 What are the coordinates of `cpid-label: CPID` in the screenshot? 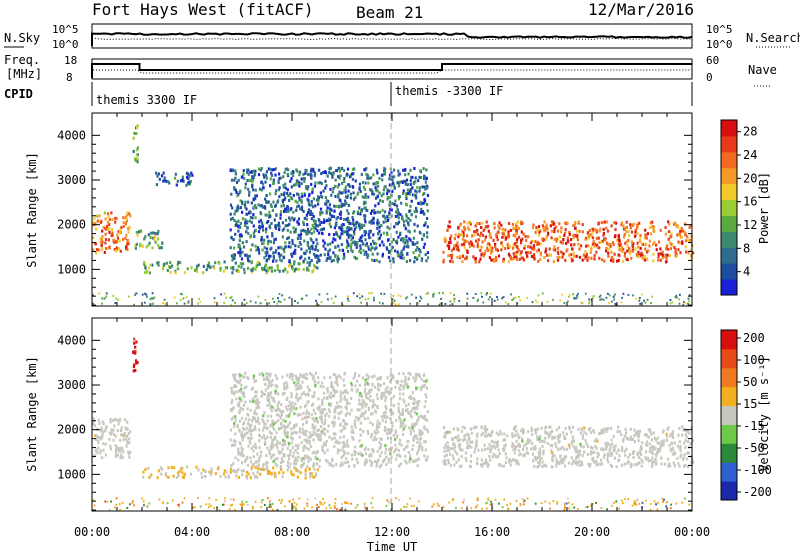 It's located at (18, 94).